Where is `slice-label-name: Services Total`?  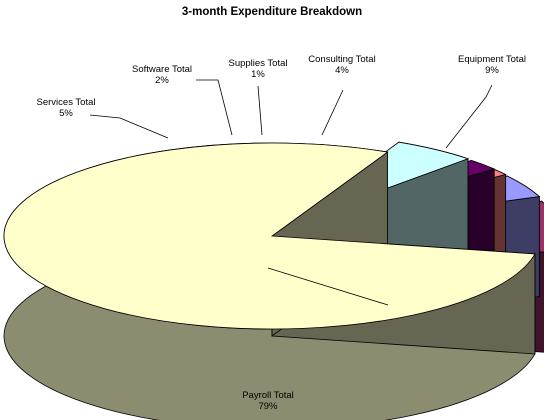
slice-label-name: Services Total is located at coordinates (66, 102).